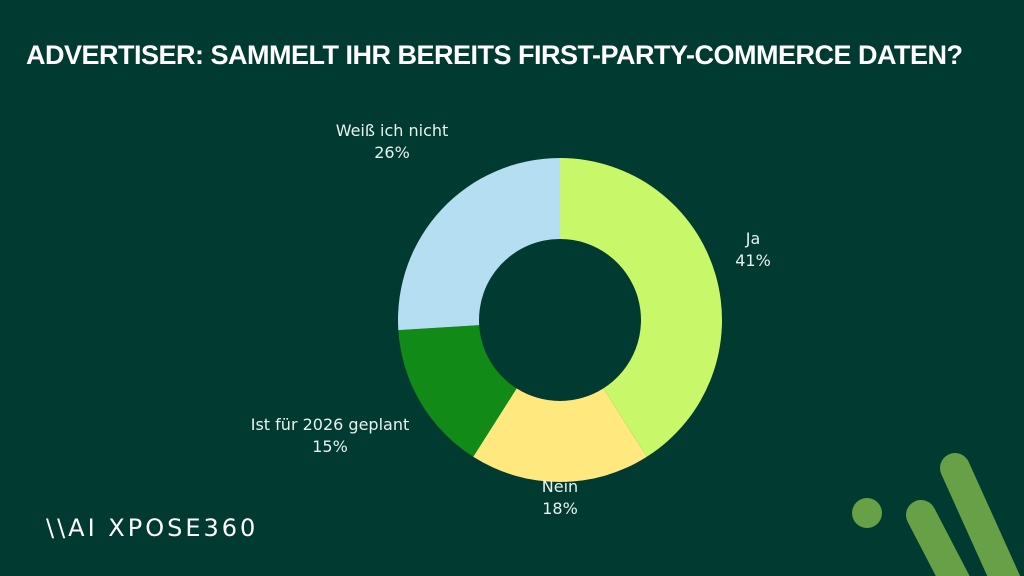 The image size is (1024, 576). What do you see at coordinates (641, 307) in the screenshot?
I see `slice-ja` at bounding box center [641, 307].